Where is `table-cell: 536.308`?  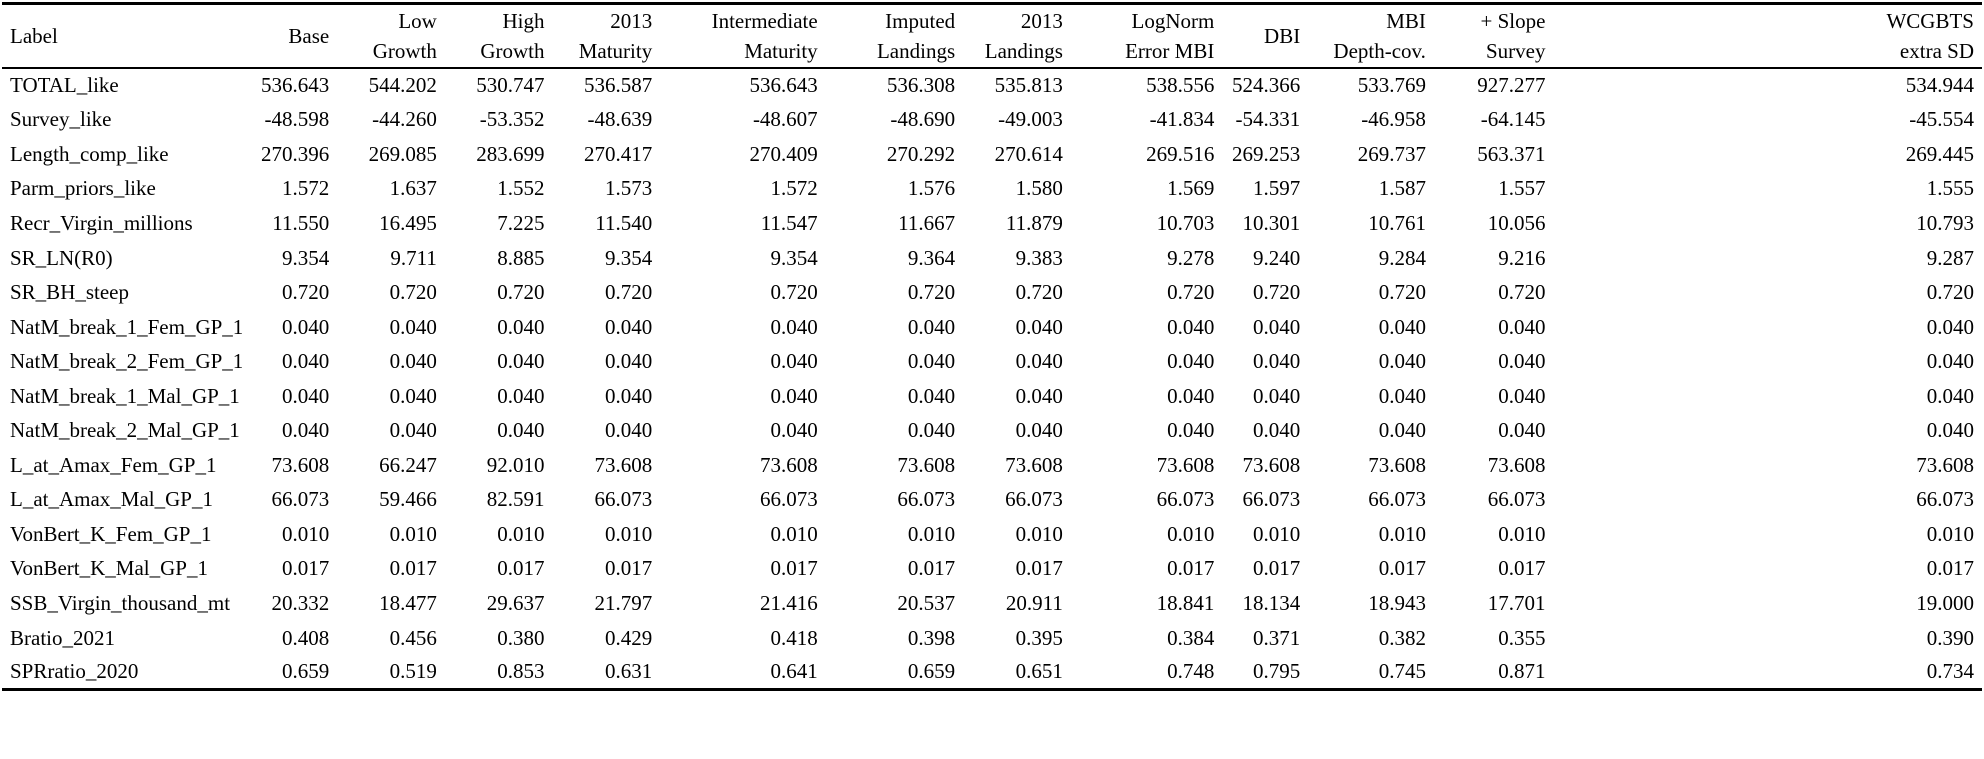
table-cell: 536.308 is located at coordinates (921, 85).